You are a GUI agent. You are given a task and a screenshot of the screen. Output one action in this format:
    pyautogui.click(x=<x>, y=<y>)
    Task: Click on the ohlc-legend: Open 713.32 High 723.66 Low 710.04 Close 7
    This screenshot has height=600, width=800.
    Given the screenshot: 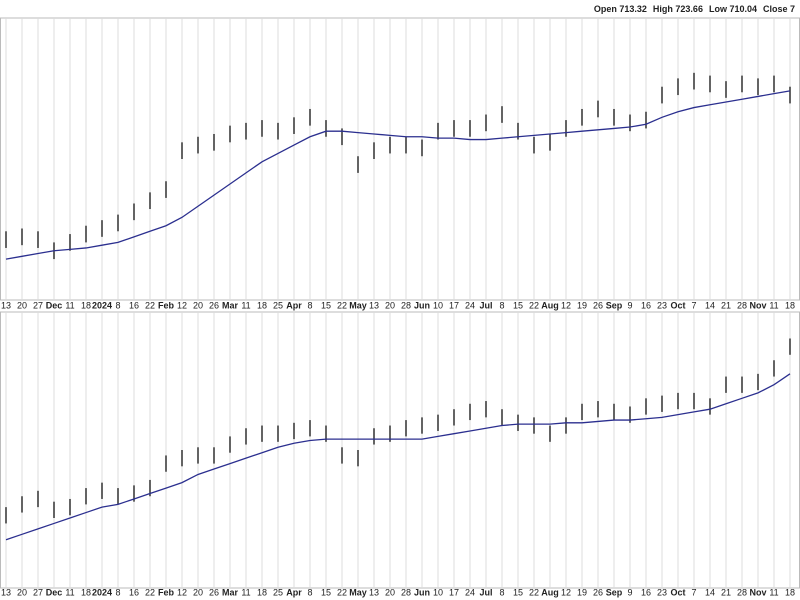 What is the action you would take?
    pyautogui.click(x=694, y=9)
    